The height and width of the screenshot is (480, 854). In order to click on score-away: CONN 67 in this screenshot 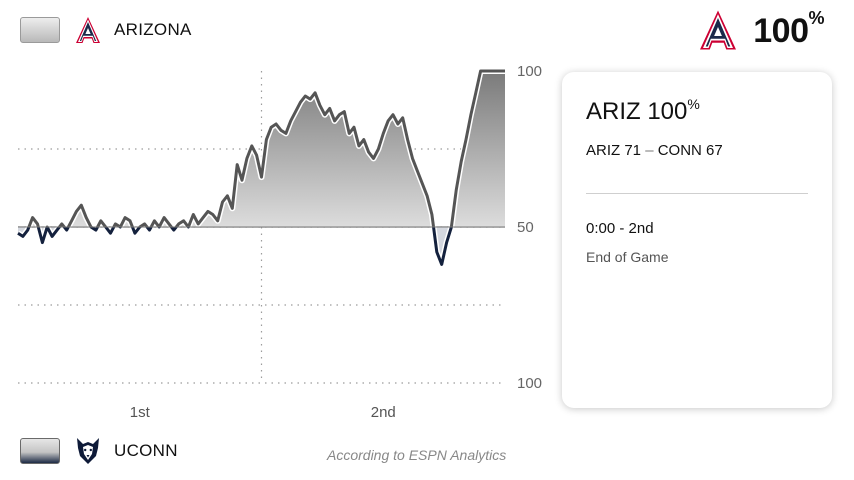, I will do `click(690, 150)`.